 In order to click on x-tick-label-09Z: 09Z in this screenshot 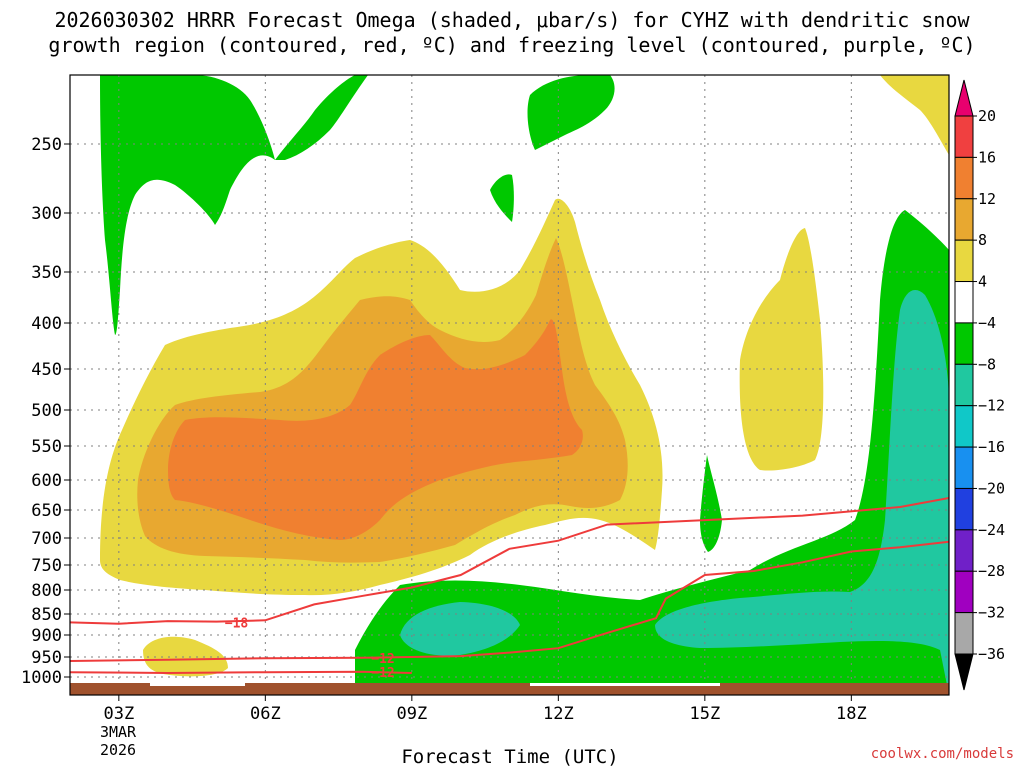, I will do `click(411, 714)`.